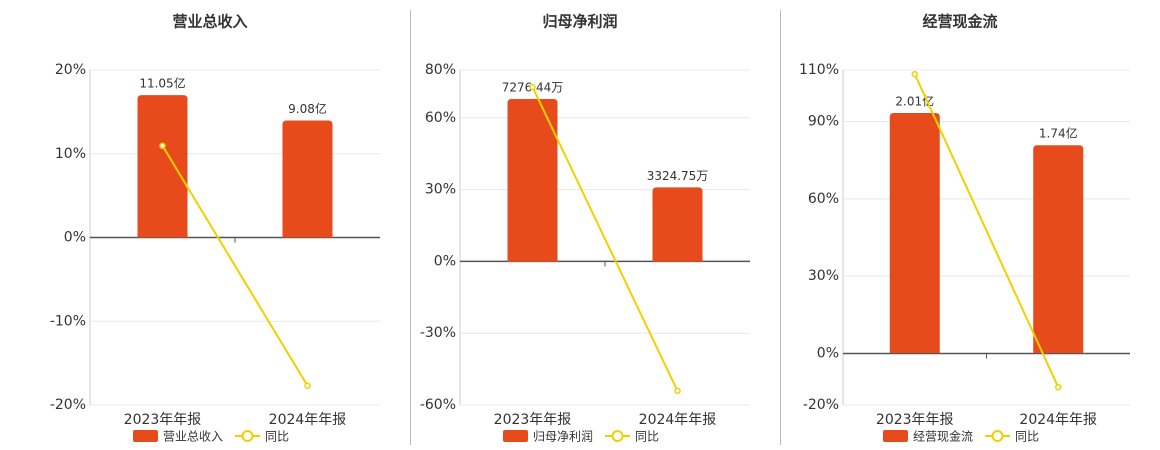 This screenshot has width=1160, height=450. Describe the element at coordinates (70, 70) in the screenshot. I see `y-tick-label: 20%` at that location.